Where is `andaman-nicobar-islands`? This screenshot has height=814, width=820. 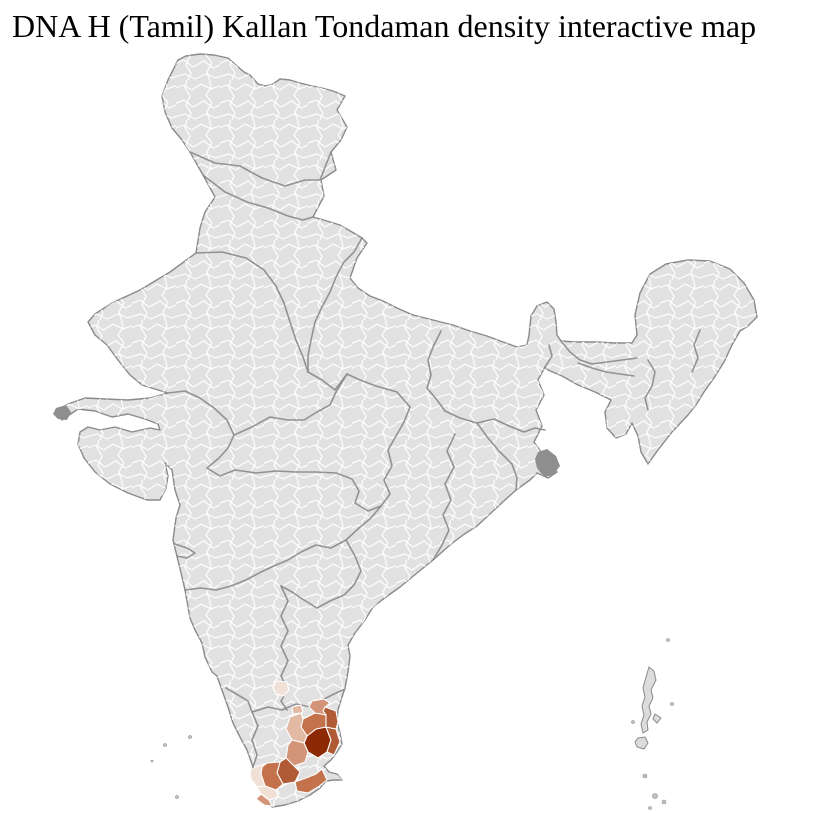 andaman-nicobar-islands is located at coordinates (652, 724).